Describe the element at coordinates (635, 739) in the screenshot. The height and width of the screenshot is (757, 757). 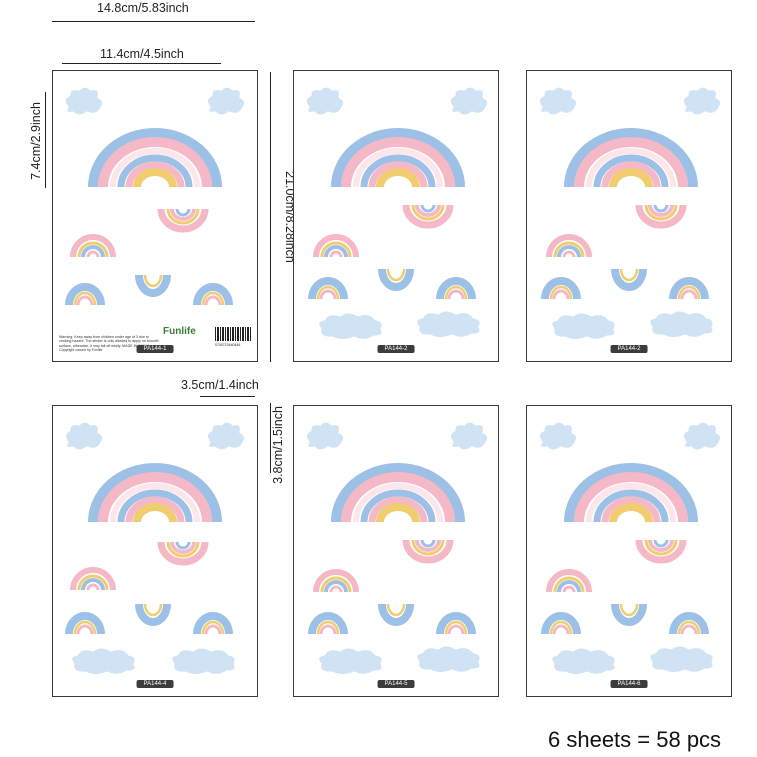
I see `sheet-count-caption: 6 sheets = 58 pcs` at that location.